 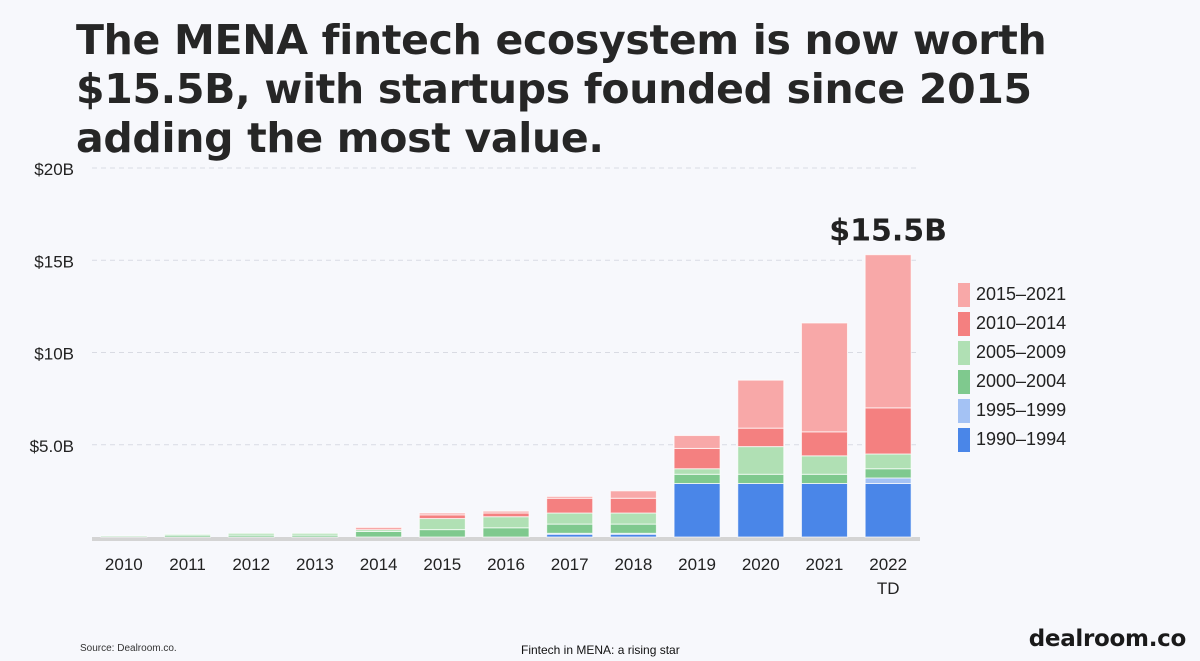 I want to click on source-note: Source: Dealroom.co., so click(x=128, y=648).